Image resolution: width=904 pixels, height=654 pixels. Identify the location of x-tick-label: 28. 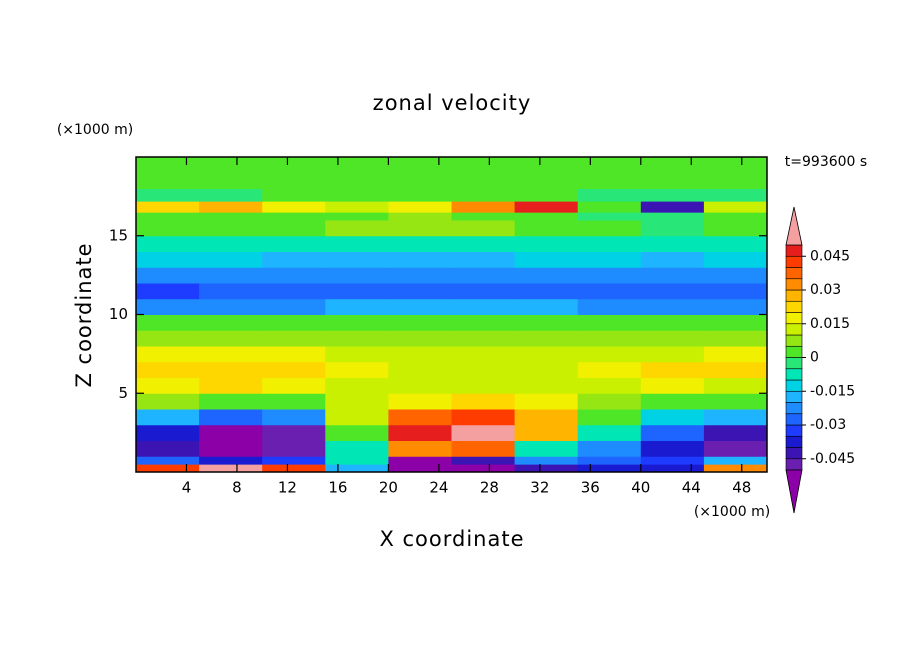
(489, 488).